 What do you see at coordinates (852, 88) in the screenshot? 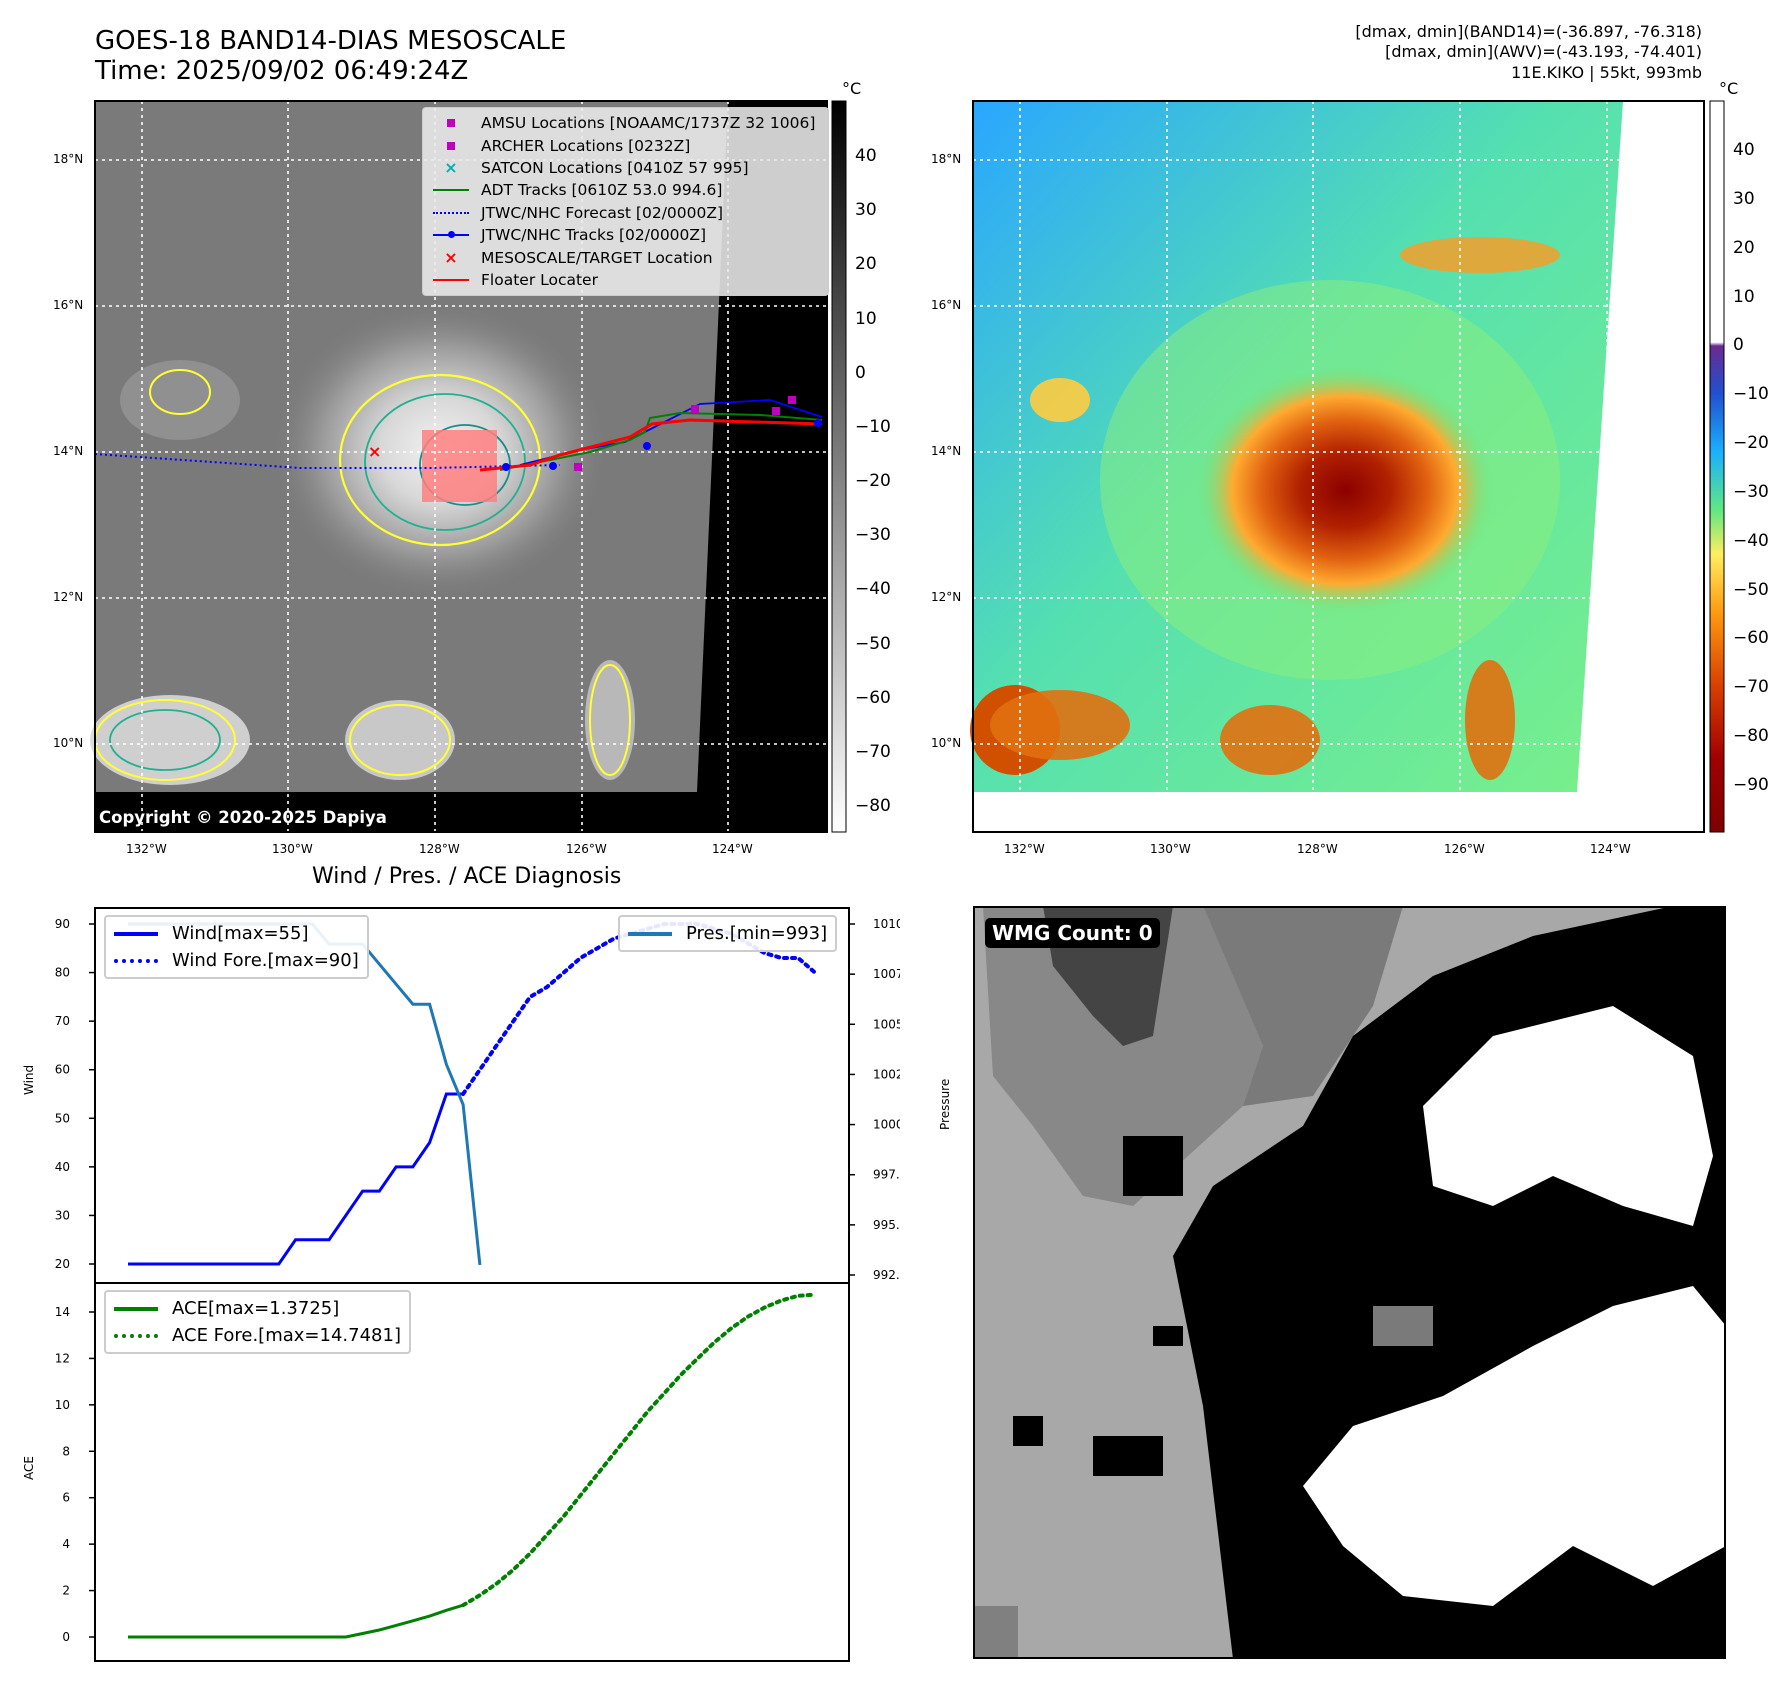
I see `ir-colorbar-unit: °C` at bounding box center [852, 88].